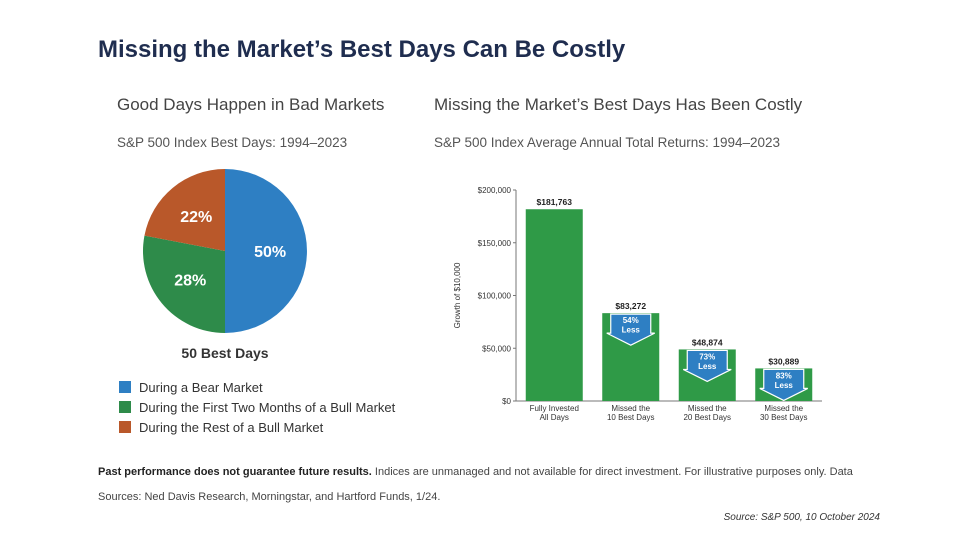 Image resolution: width=960 pixels, height=540 pixels. I want to click on legend-item-bear-market: During a Bear Market, so click(257, 387).